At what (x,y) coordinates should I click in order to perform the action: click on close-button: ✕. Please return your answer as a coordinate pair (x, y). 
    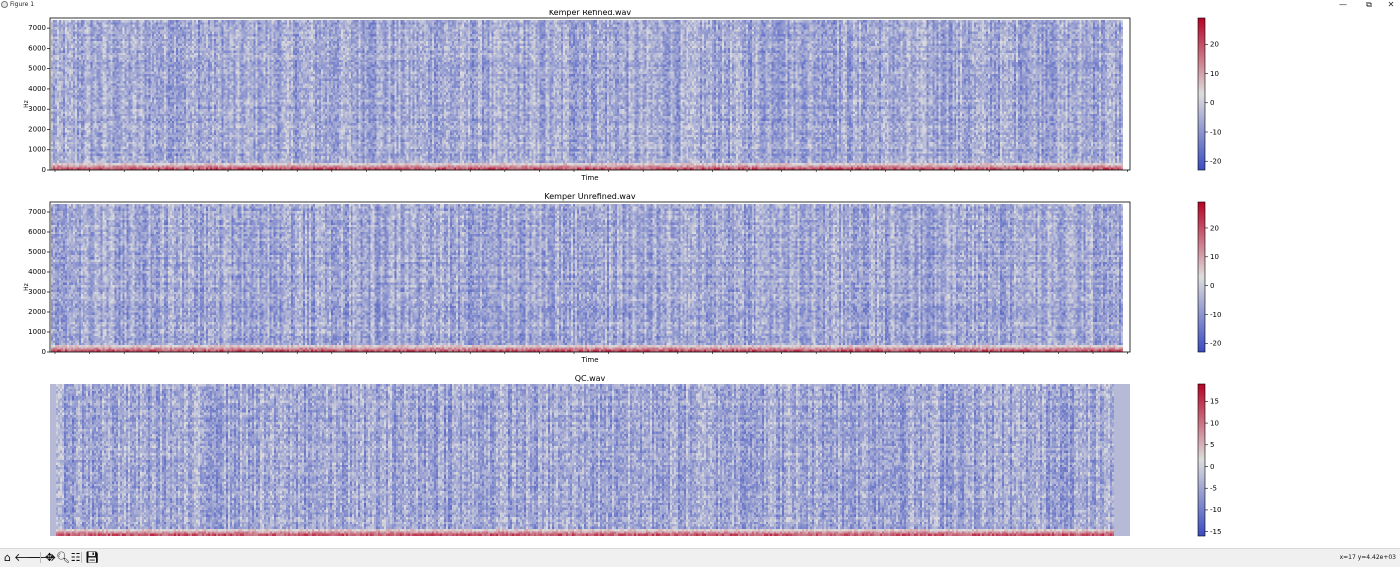
    Looking at the image, I should click on (1391, 4).